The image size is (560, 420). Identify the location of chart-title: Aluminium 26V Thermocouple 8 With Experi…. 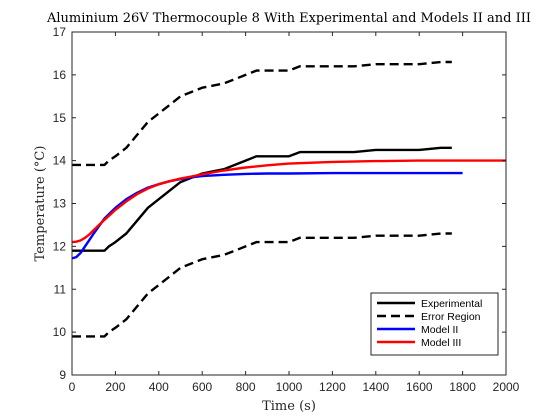
(288, 18).